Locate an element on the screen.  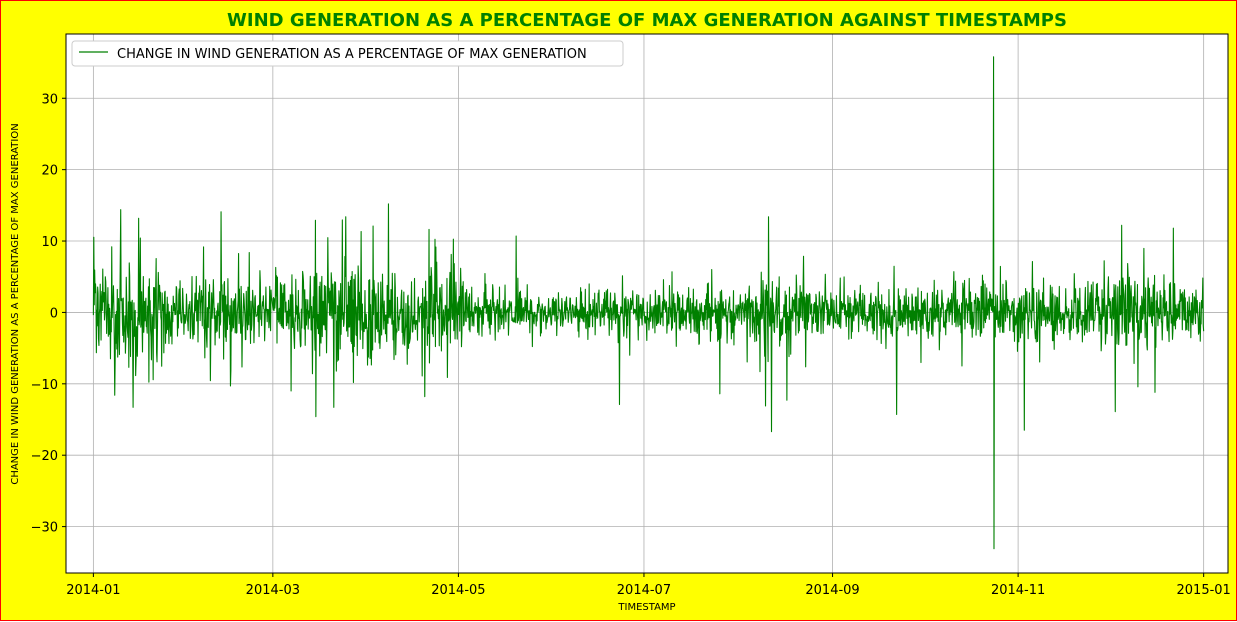
y-tick-label: 10 is located at coordinates (49, 242).